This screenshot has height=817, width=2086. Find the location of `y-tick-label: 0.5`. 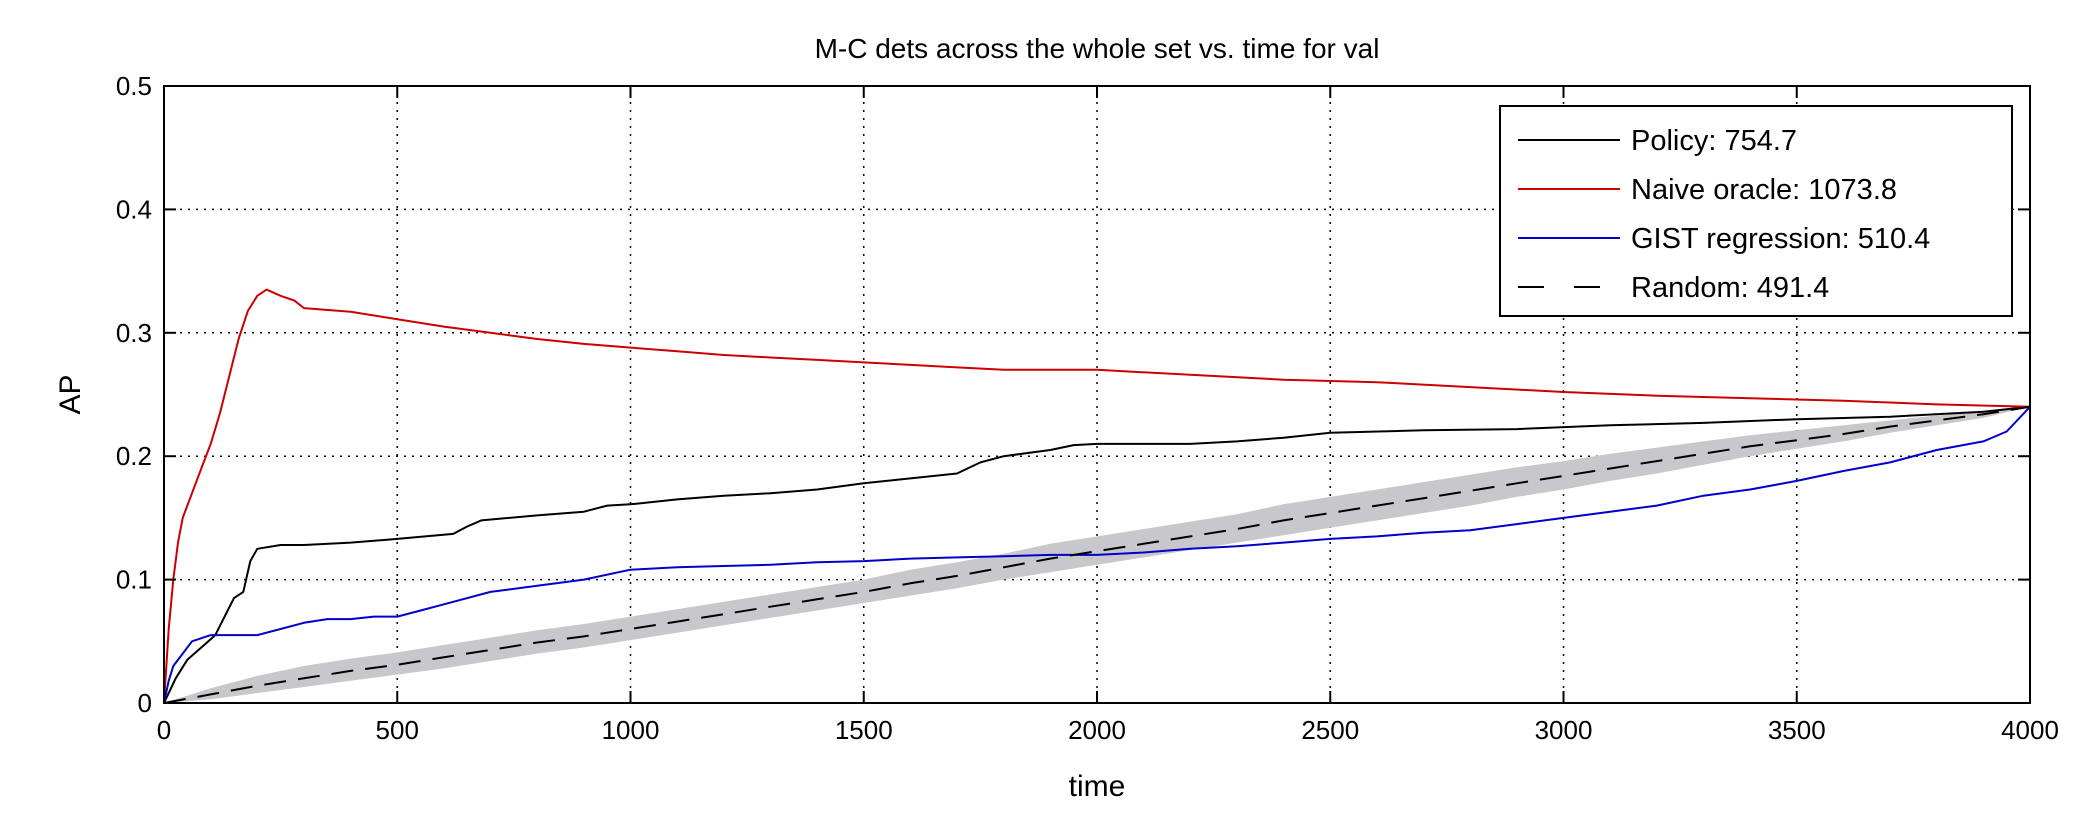

y-tick-label: 0.5 is located at coordinates (134, 86).